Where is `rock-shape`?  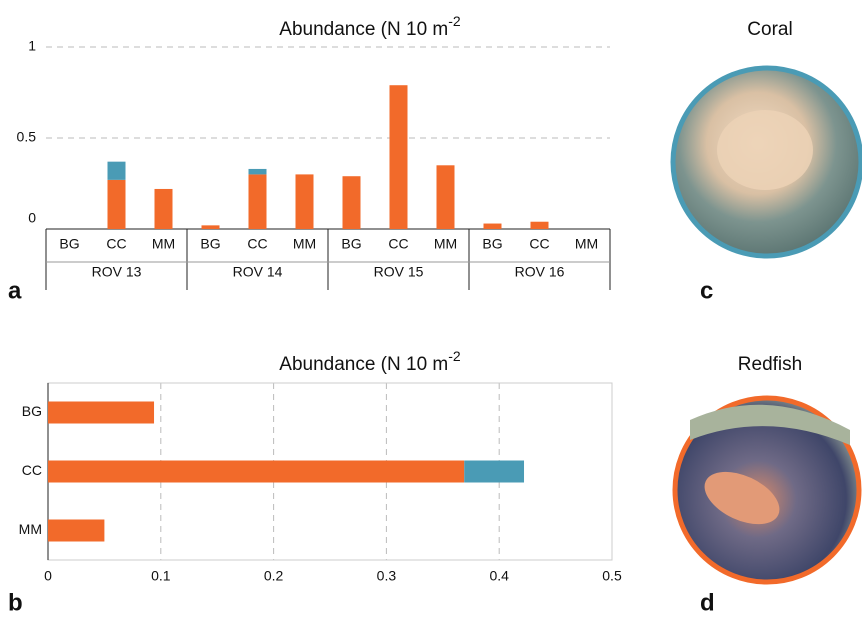 rock-shape is located at coordinates (770, 424).